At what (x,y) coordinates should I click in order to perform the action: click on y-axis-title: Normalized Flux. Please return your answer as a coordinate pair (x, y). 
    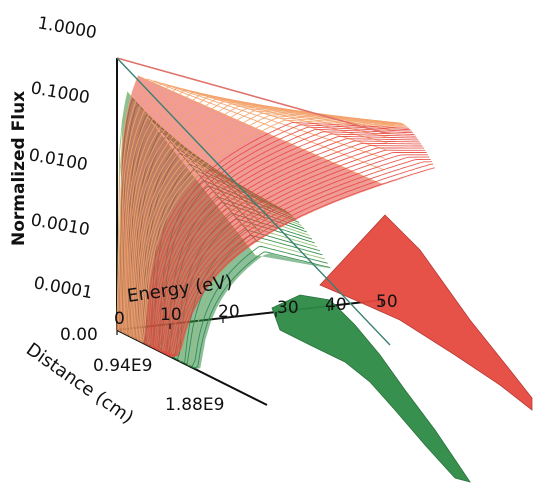
    Looking at the image, I should click on (19, 168).